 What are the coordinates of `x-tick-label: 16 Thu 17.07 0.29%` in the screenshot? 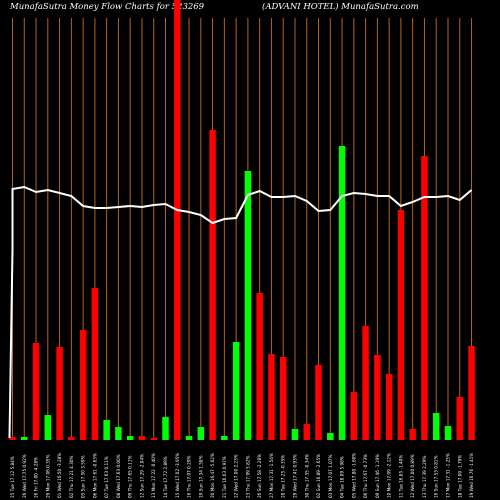 It's located at (189, 477).